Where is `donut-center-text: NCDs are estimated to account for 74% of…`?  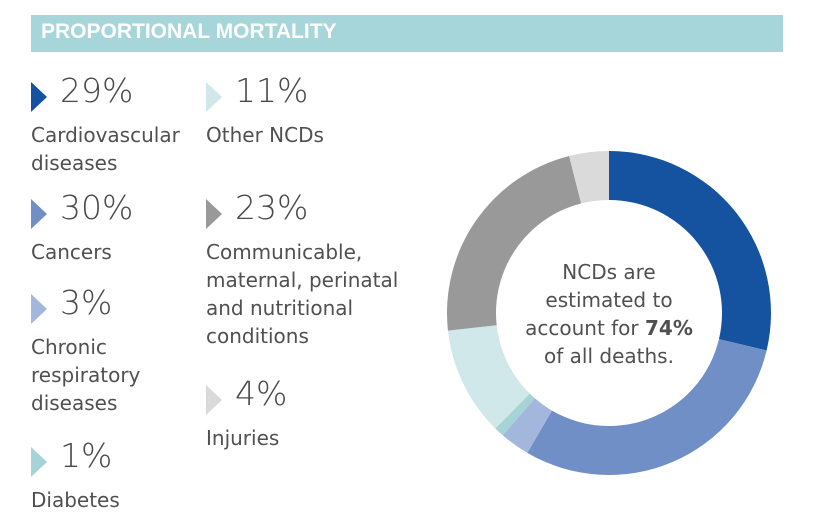
donut-center-text: NCDs are estimated to account for 74% of… is located at coordinates (609, 314).